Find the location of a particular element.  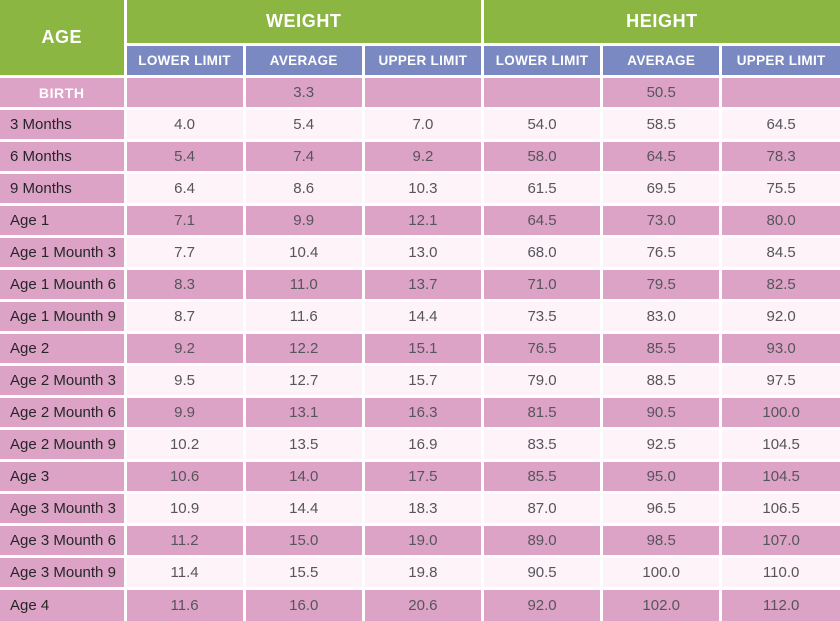

table-row: 9 Months 6.4 8.6 10.3 61.5 69.5 75.5 is located at coordinates (420, 188).